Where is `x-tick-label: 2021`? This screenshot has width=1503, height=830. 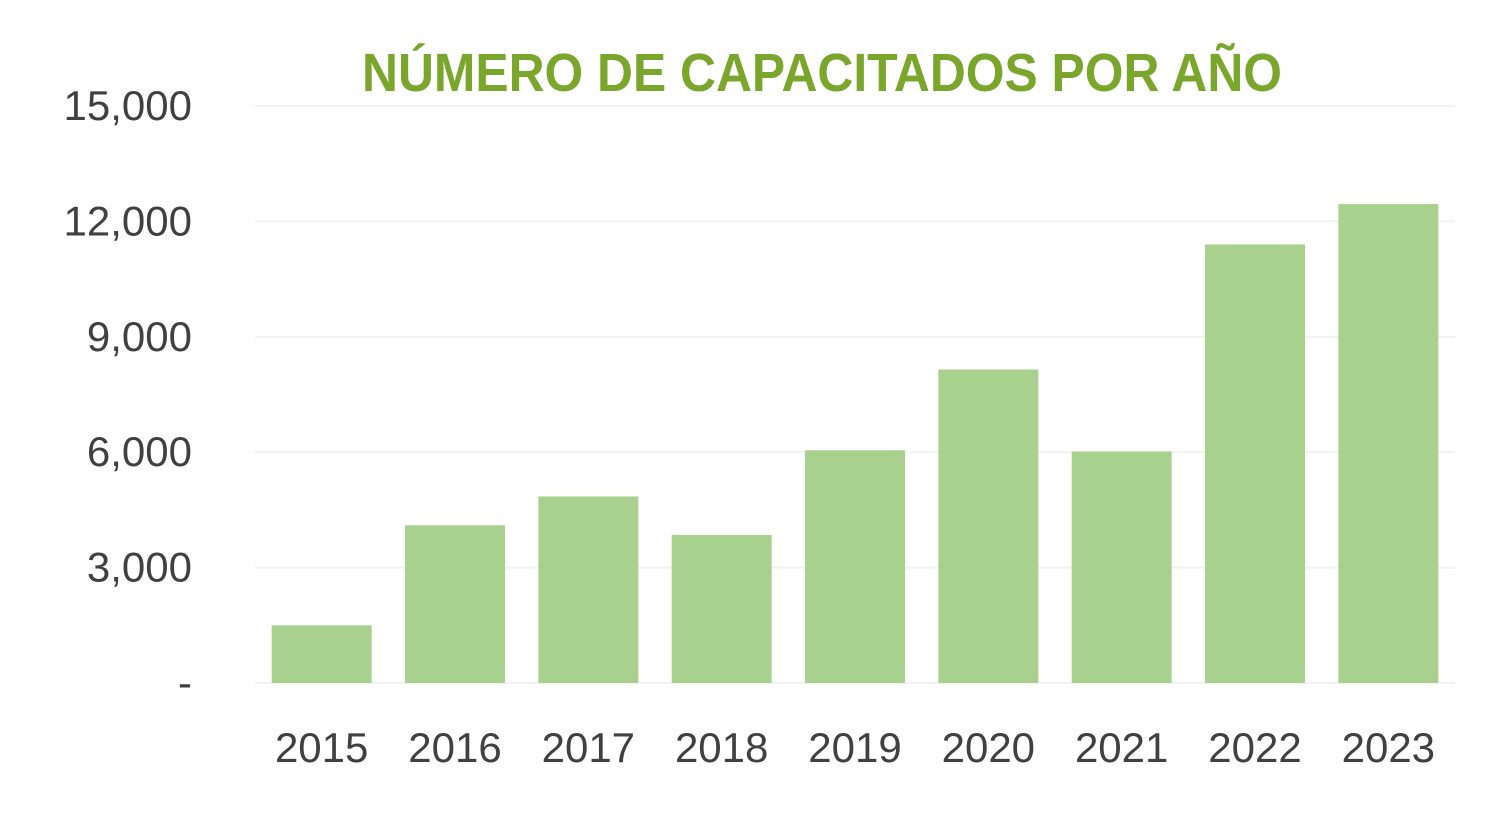
x-tick-label: 2021 is located at coordinates (1121, 747).